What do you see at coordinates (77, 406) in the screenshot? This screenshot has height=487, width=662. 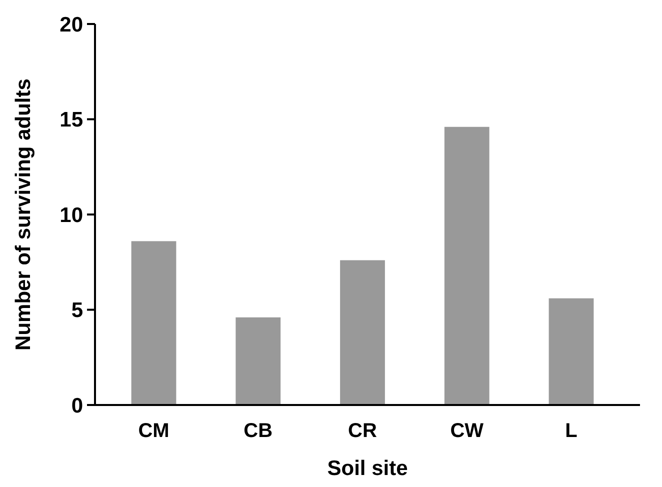 I see `y-tick-label: 0` at bounding box center [77, 406].